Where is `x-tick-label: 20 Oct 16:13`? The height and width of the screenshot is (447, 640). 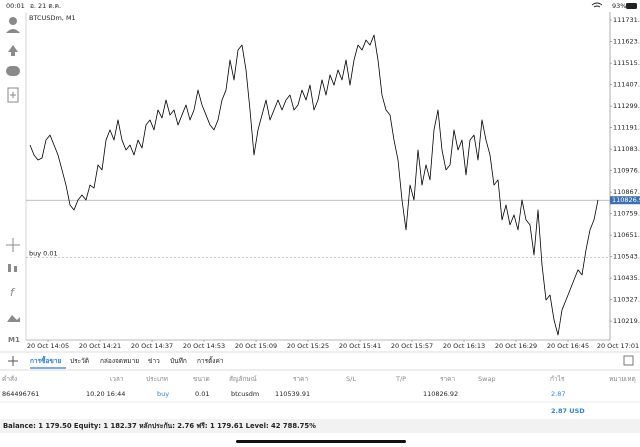 x-tick-label: 20 Oct 16:13 is located at coordinates (464, 346).